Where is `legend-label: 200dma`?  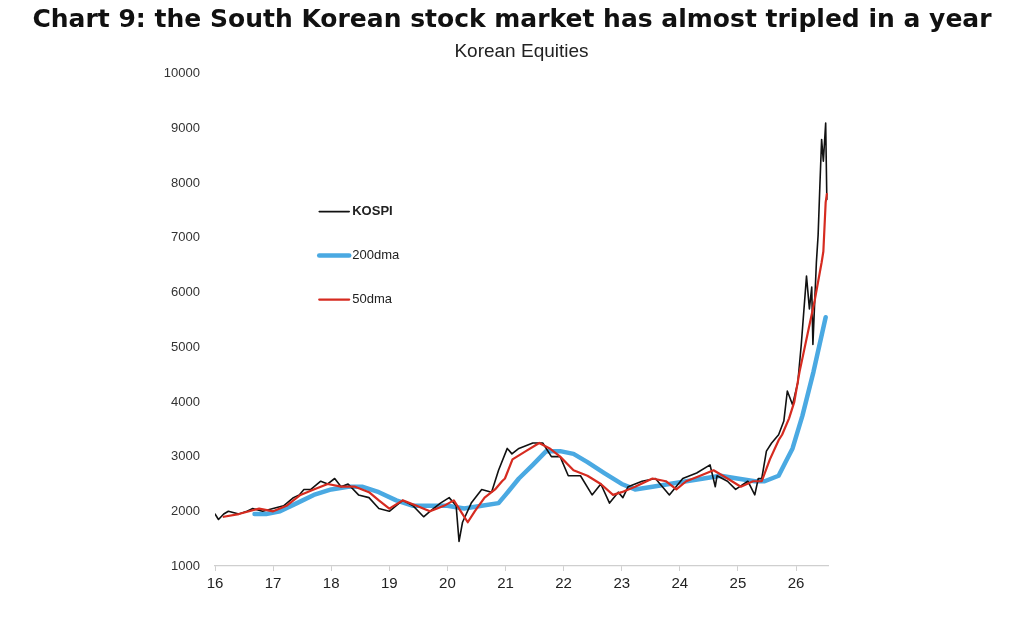
legend-label: 200dma is located at coordinates (376, 255).